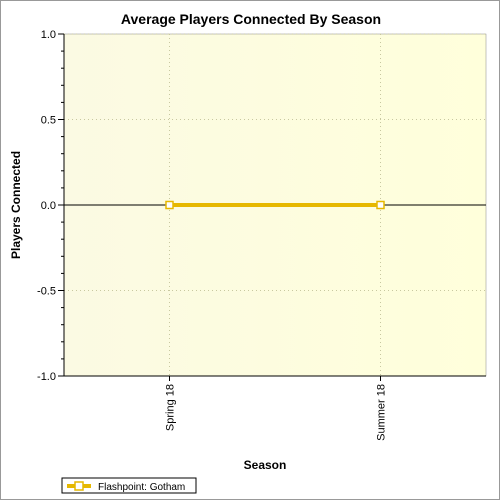  I want to click on y-axis-label: Players Connected, so click(16, 205).